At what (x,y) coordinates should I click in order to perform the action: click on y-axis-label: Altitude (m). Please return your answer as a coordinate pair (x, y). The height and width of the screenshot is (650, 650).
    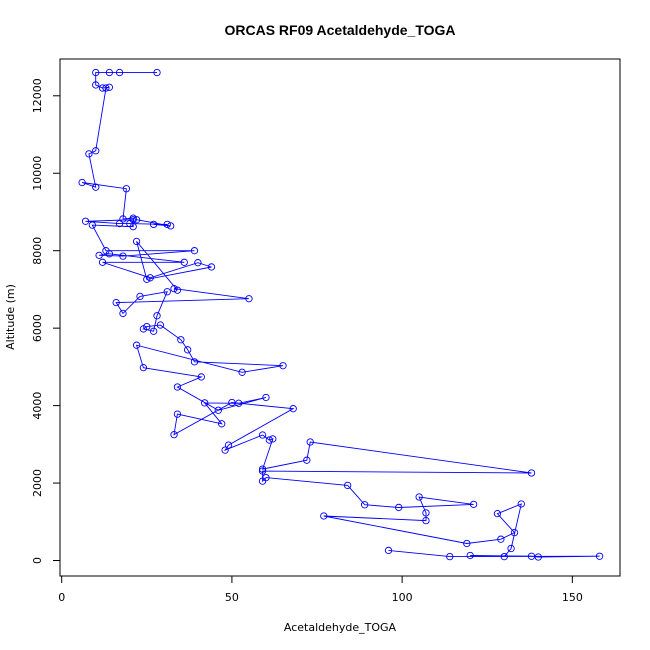
    Looking at the image, I should click on (10, 317).